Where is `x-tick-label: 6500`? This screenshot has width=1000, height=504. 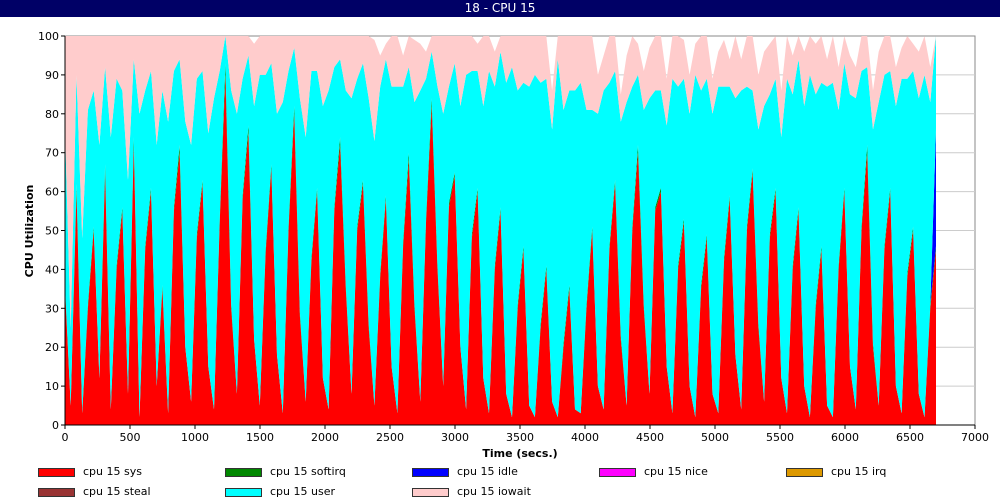 x-tick-label: 6500 is located at coordinates (910, 437).